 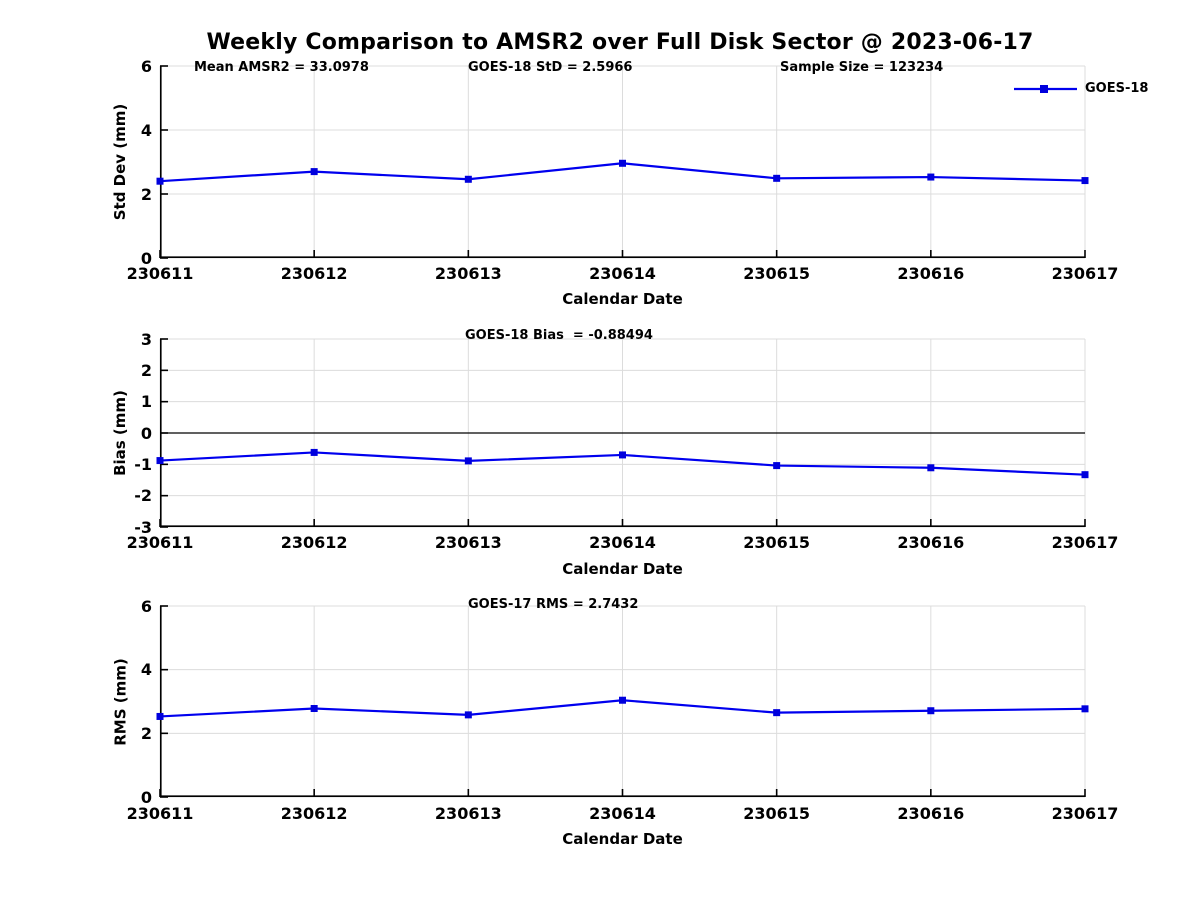 I want to click on y-tick-label: -3, so click(x=143, y=527).